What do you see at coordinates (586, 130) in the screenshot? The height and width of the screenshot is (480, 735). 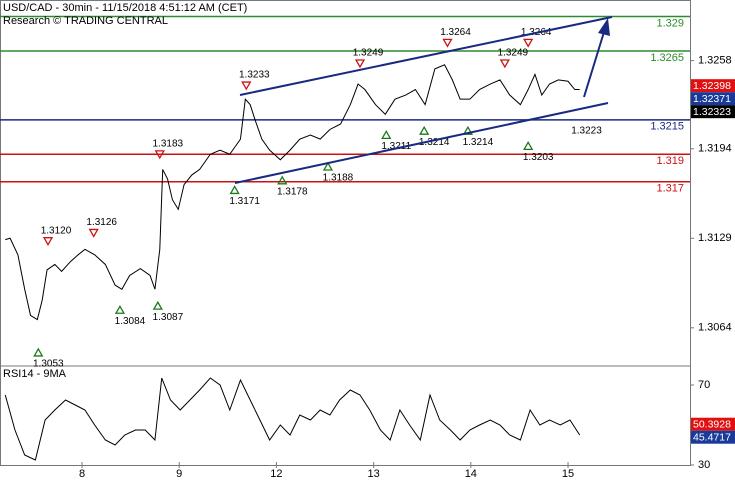 I see `level-note: 1.3223` at bounding box center [586, 130].